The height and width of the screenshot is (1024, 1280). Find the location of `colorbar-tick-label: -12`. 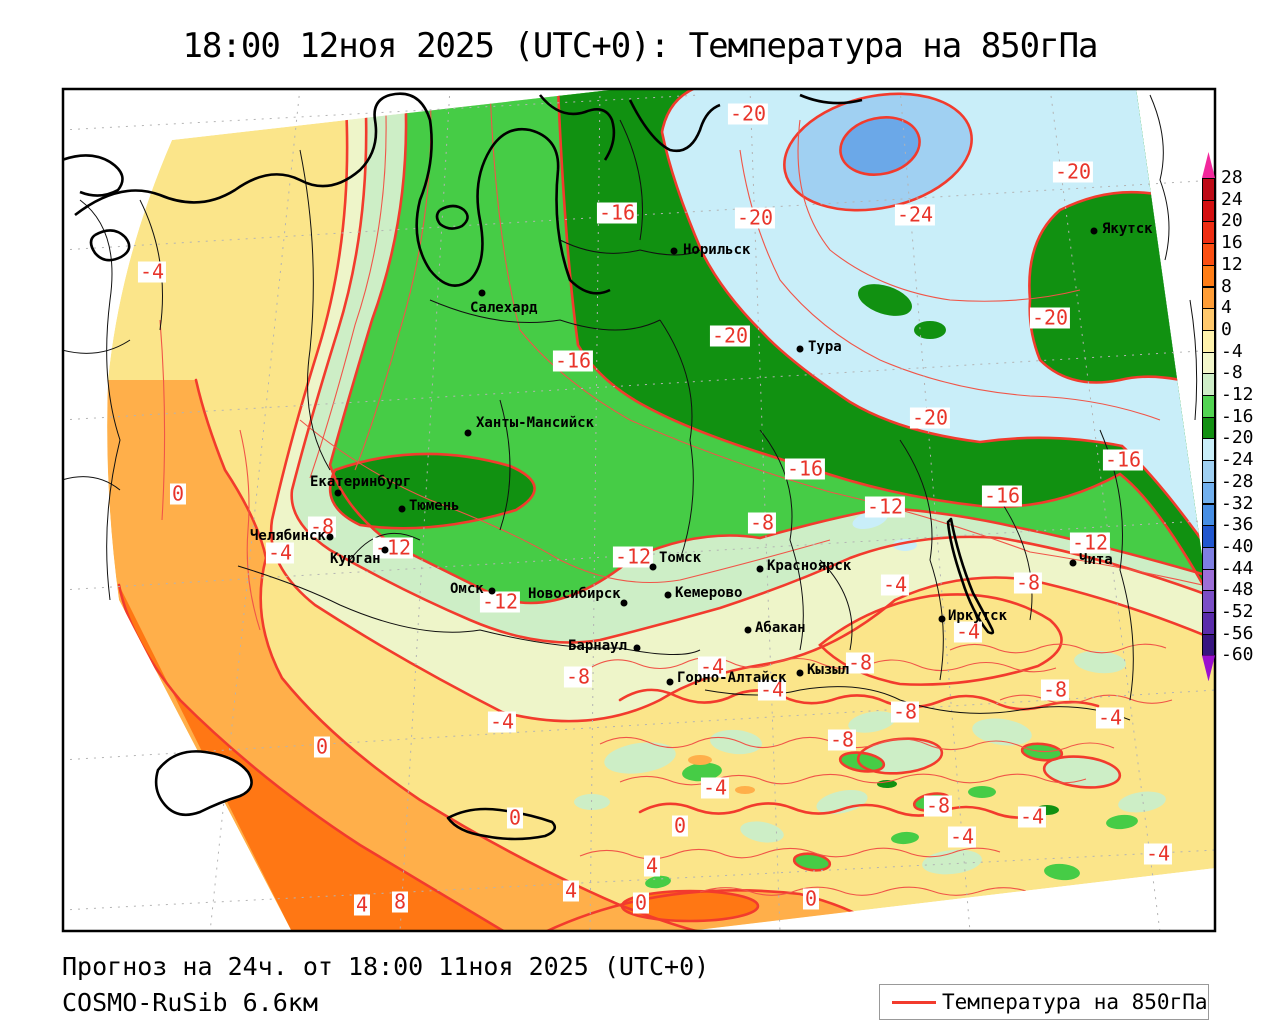

colorbar-tick-label: -12 is located at coordinates (1237, 394).